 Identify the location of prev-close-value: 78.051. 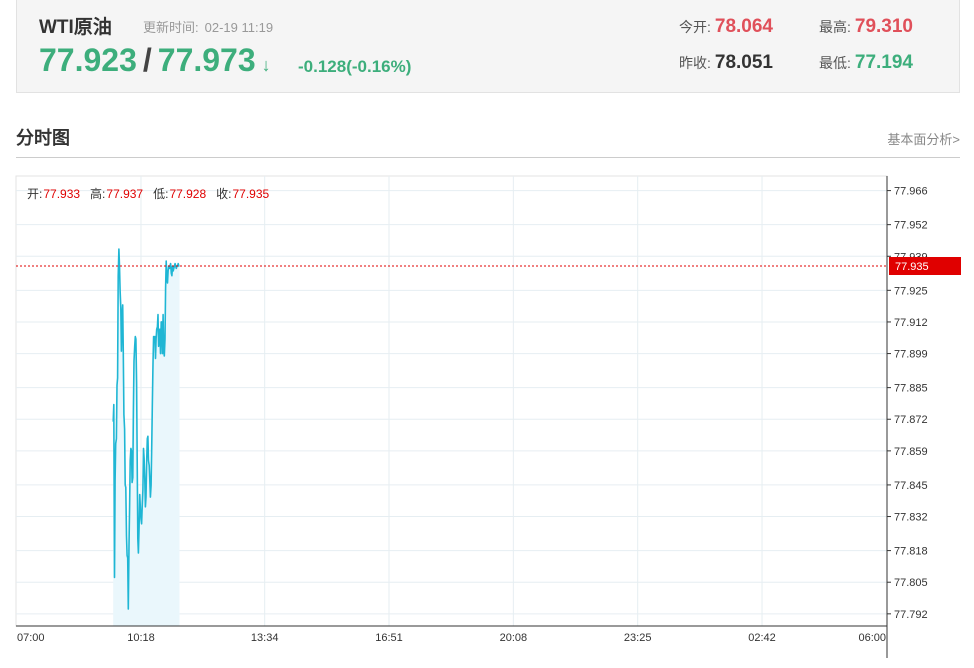
(744, 62).